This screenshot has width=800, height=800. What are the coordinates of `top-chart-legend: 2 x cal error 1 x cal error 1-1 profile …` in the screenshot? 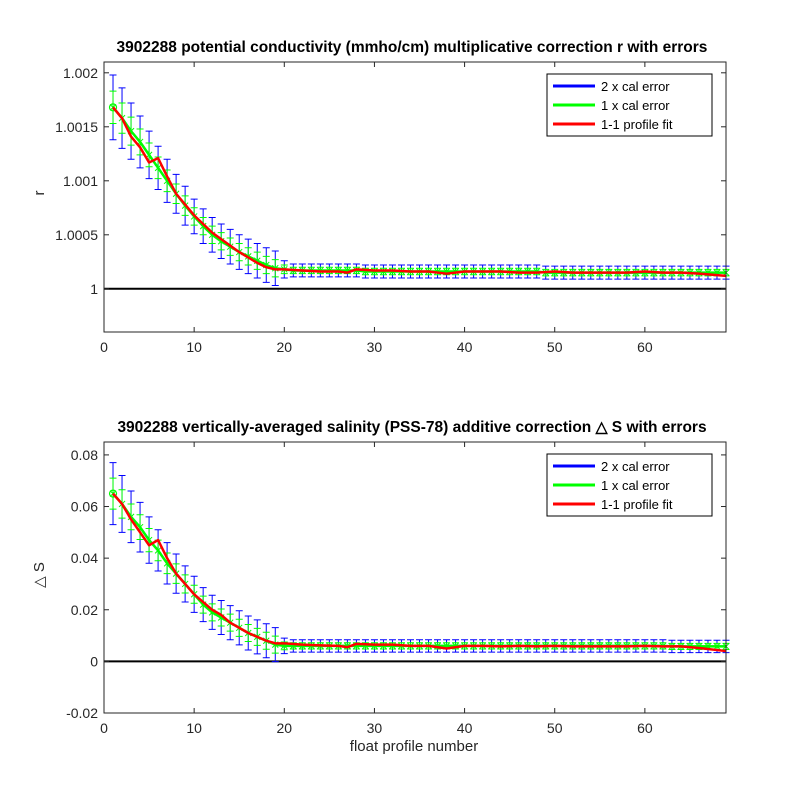 It's located at (629, 105).